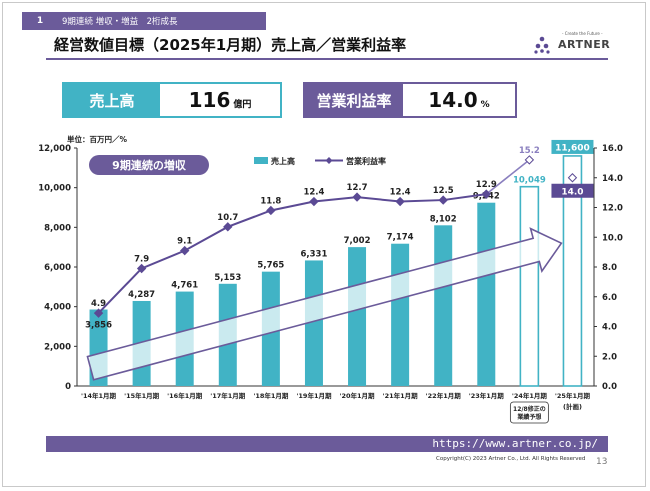  I want to click on margin-value-label: 15.2, so click(529, 151).